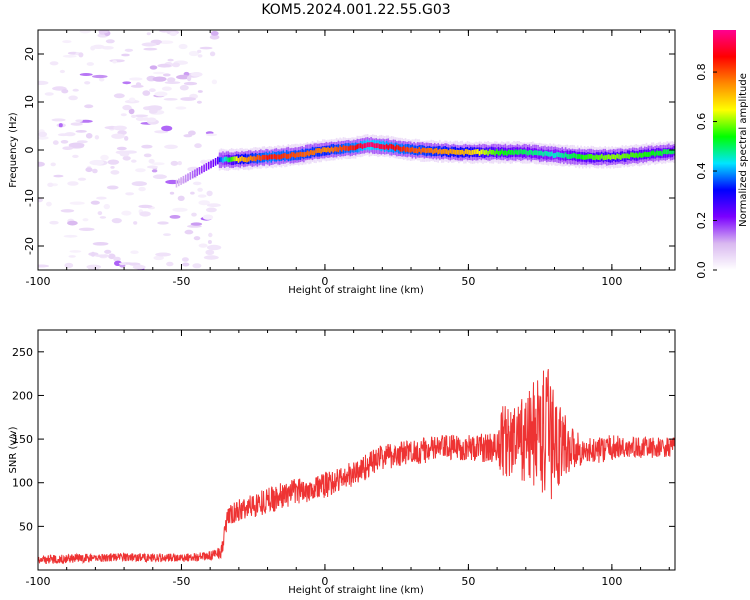 The image size is (750, 600). I want to click on heatmap-xtick-label: 50, so click(468, 281).